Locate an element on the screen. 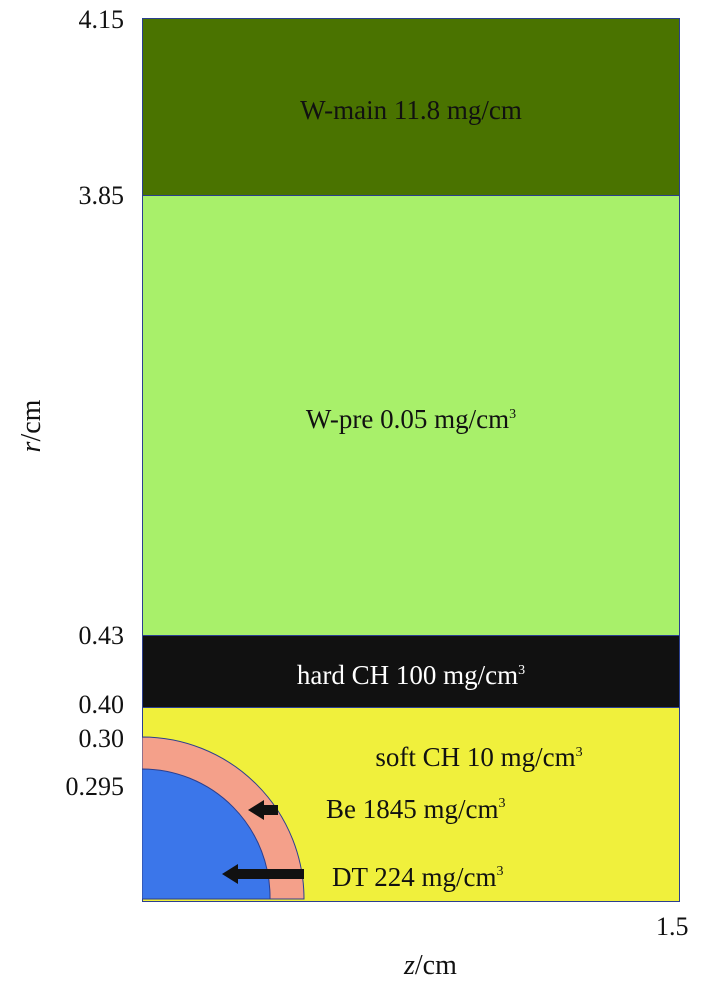  capsule-overlay: Be 1845 mg/cm3 DT 224 mg/cm3 is located at coordinates (323, 818).